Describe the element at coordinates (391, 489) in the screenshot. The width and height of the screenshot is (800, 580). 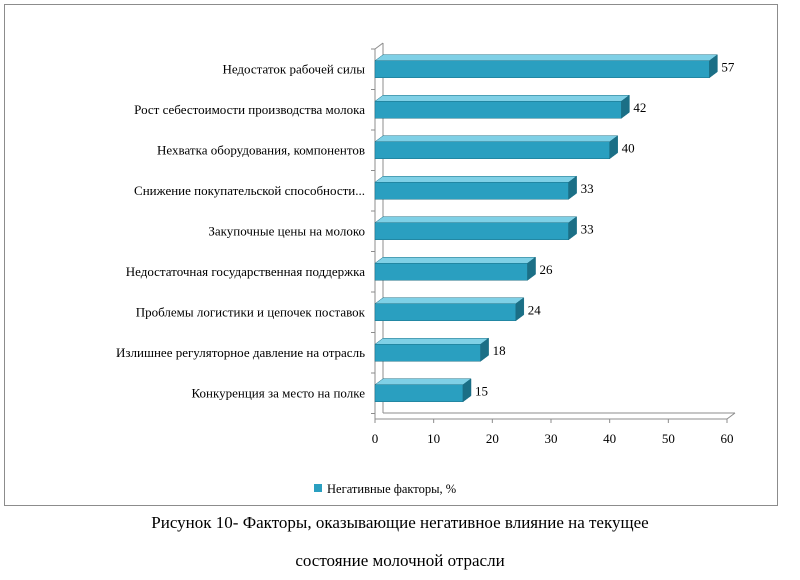
I see `legend-label: Негативные факторы, %` at that location.